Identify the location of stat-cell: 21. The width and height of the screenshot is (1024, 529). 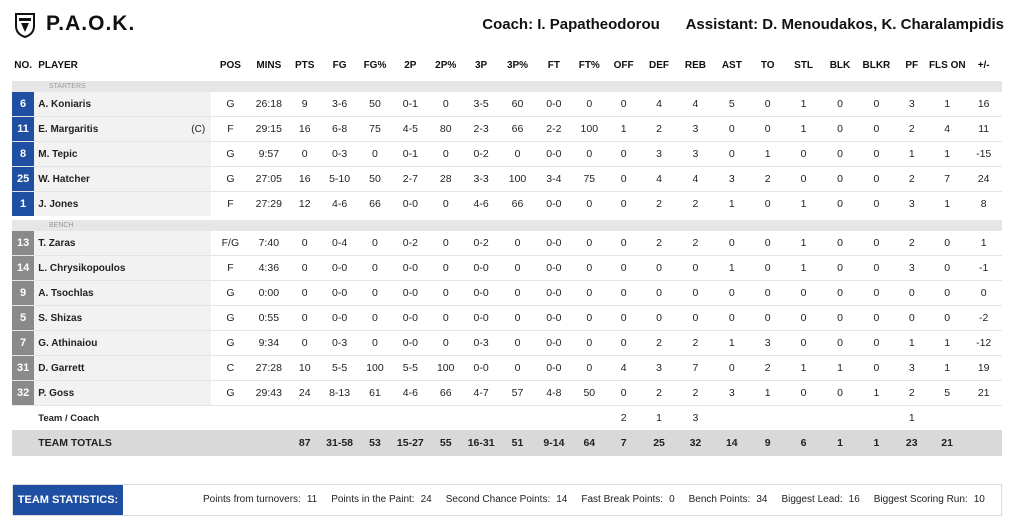
(947, 443).